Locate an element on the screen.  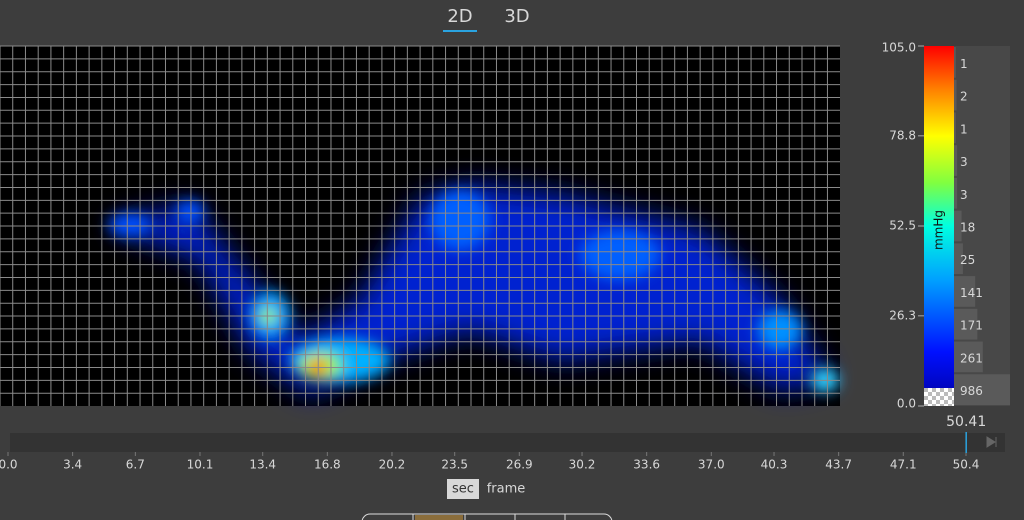
timeline-tick-label: 23.5 is located at coordinates (454, 465).